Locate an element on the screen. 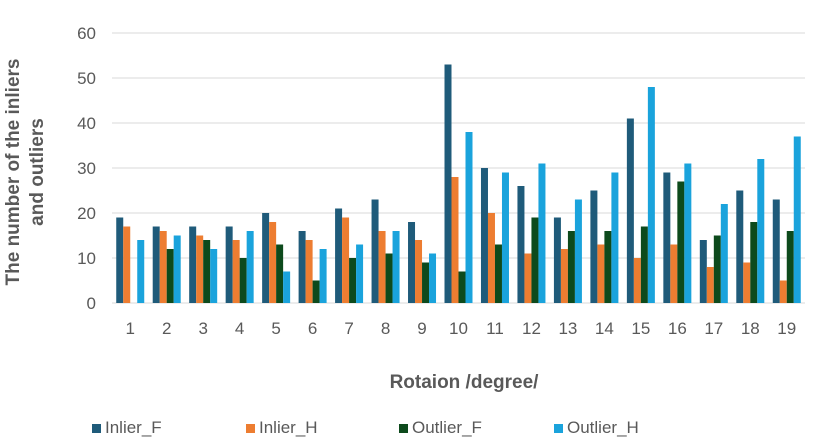  x-tick-label: 12 is located at coordinates (531, 328).